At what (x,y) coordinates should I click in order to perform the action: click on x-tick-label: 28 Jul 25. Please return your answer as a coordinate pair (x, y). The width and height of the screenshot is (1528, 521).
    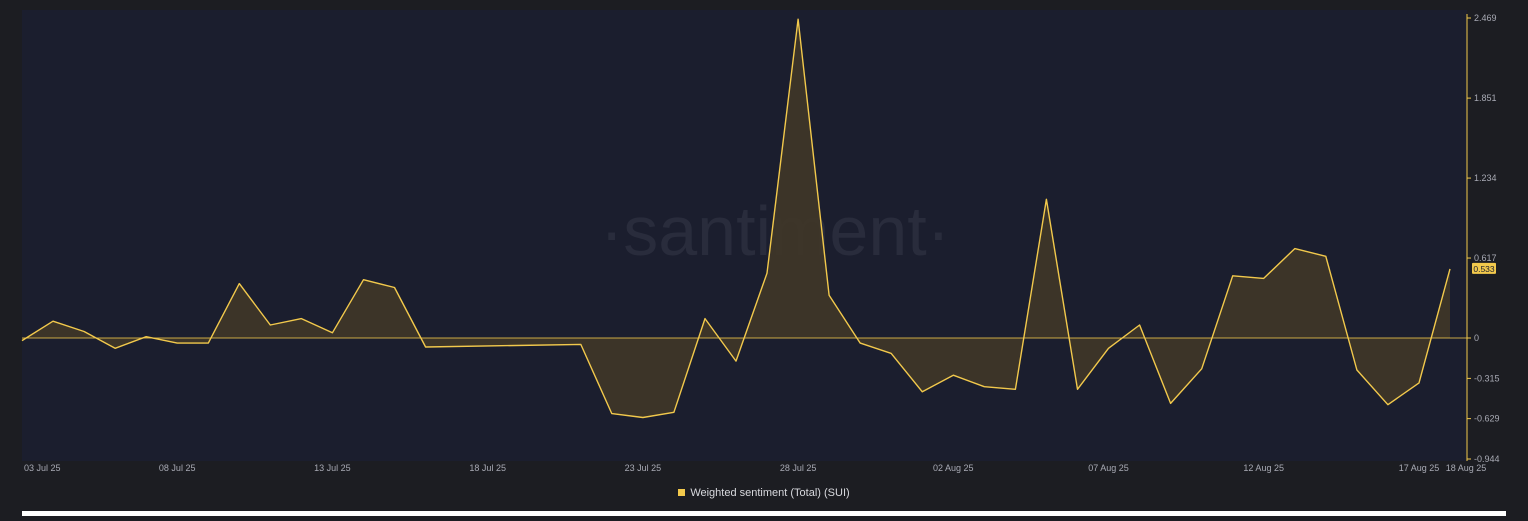
    Looking at the image, I should click on (798, 468).